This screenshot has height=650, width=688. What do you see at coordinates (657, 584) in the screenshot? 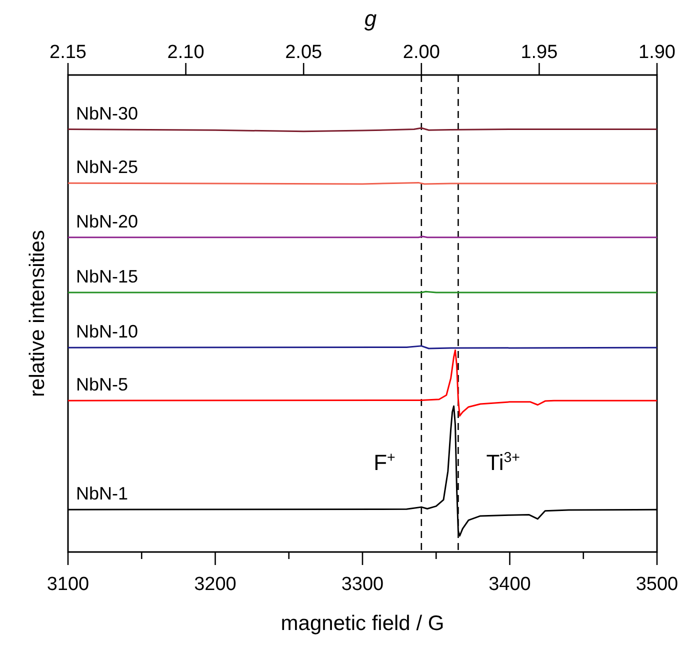
I see `x-tick-label: 3500` at bounding box center [657, 584].